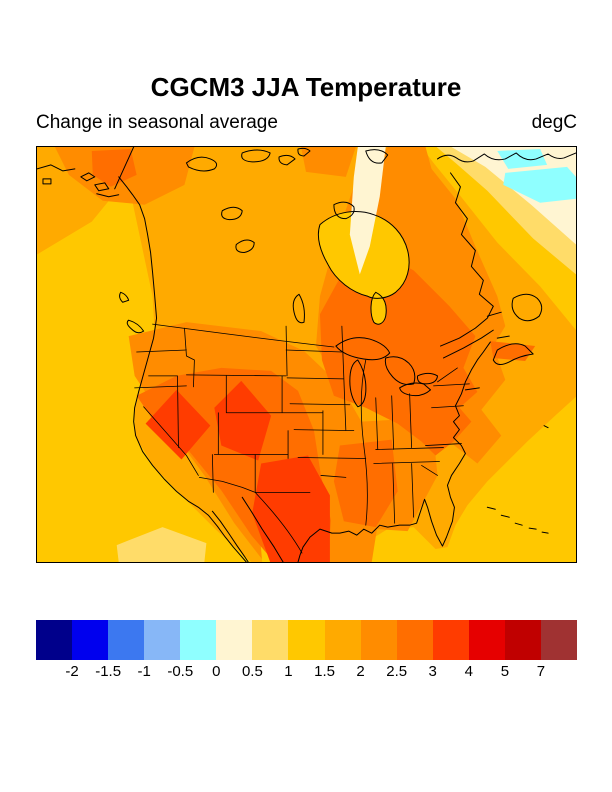  Describe the element at coordinates (243, 420) in the screenshot. I see `utah-colorado-red-fill` at that location.